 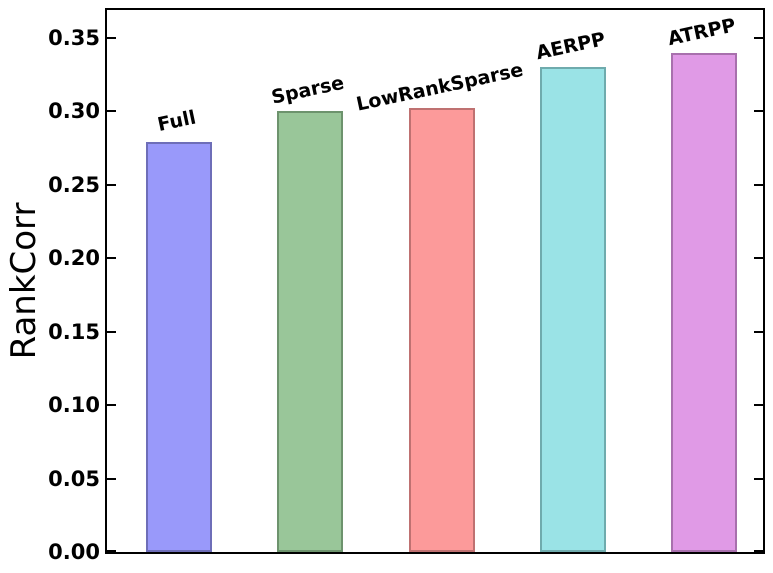 What do you see at coordinates (758, 479) in the screenshot?
I see `y-tick-right-0.05` at bounding box center [758, 479].